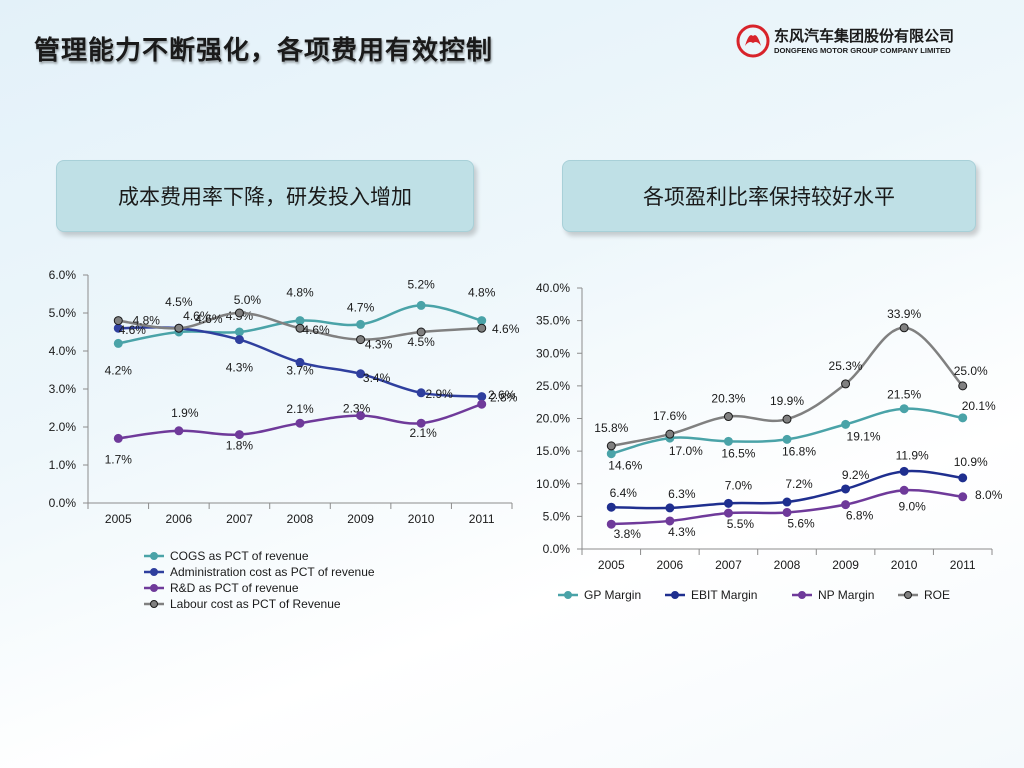  Describe the element at coordinates (799, 451) in the screenshot. I see `data-label: 16.8%` at that location.